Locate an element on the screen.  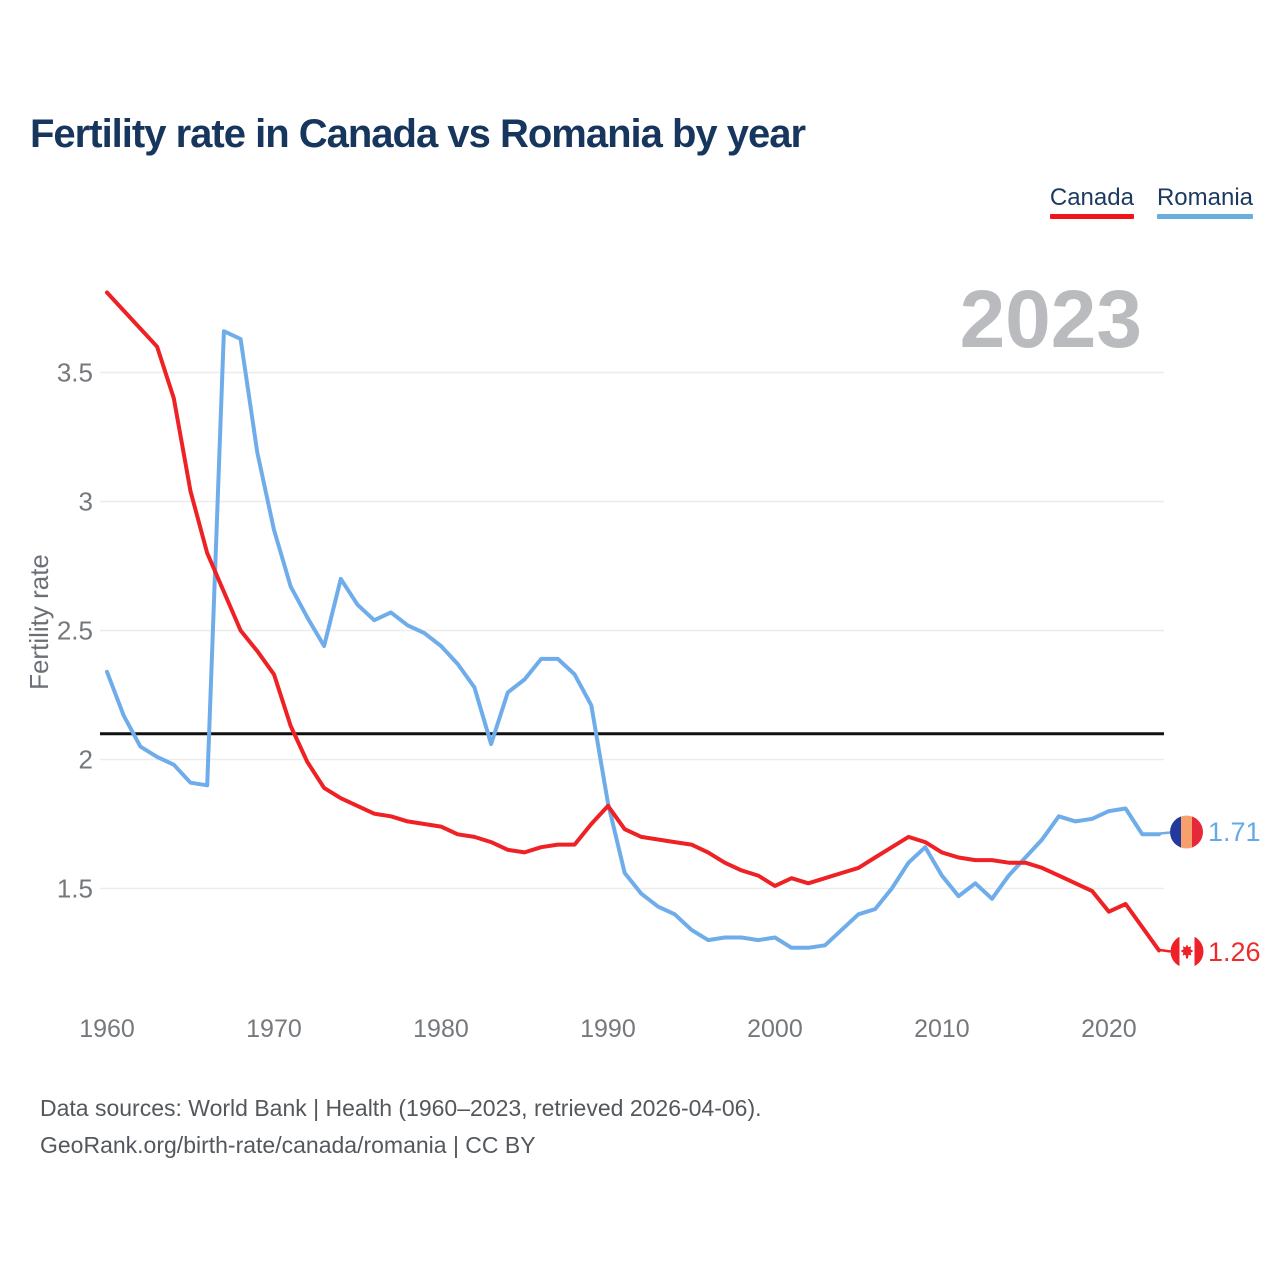
maple-leaf-icon is located at coordinates (1187, 951).